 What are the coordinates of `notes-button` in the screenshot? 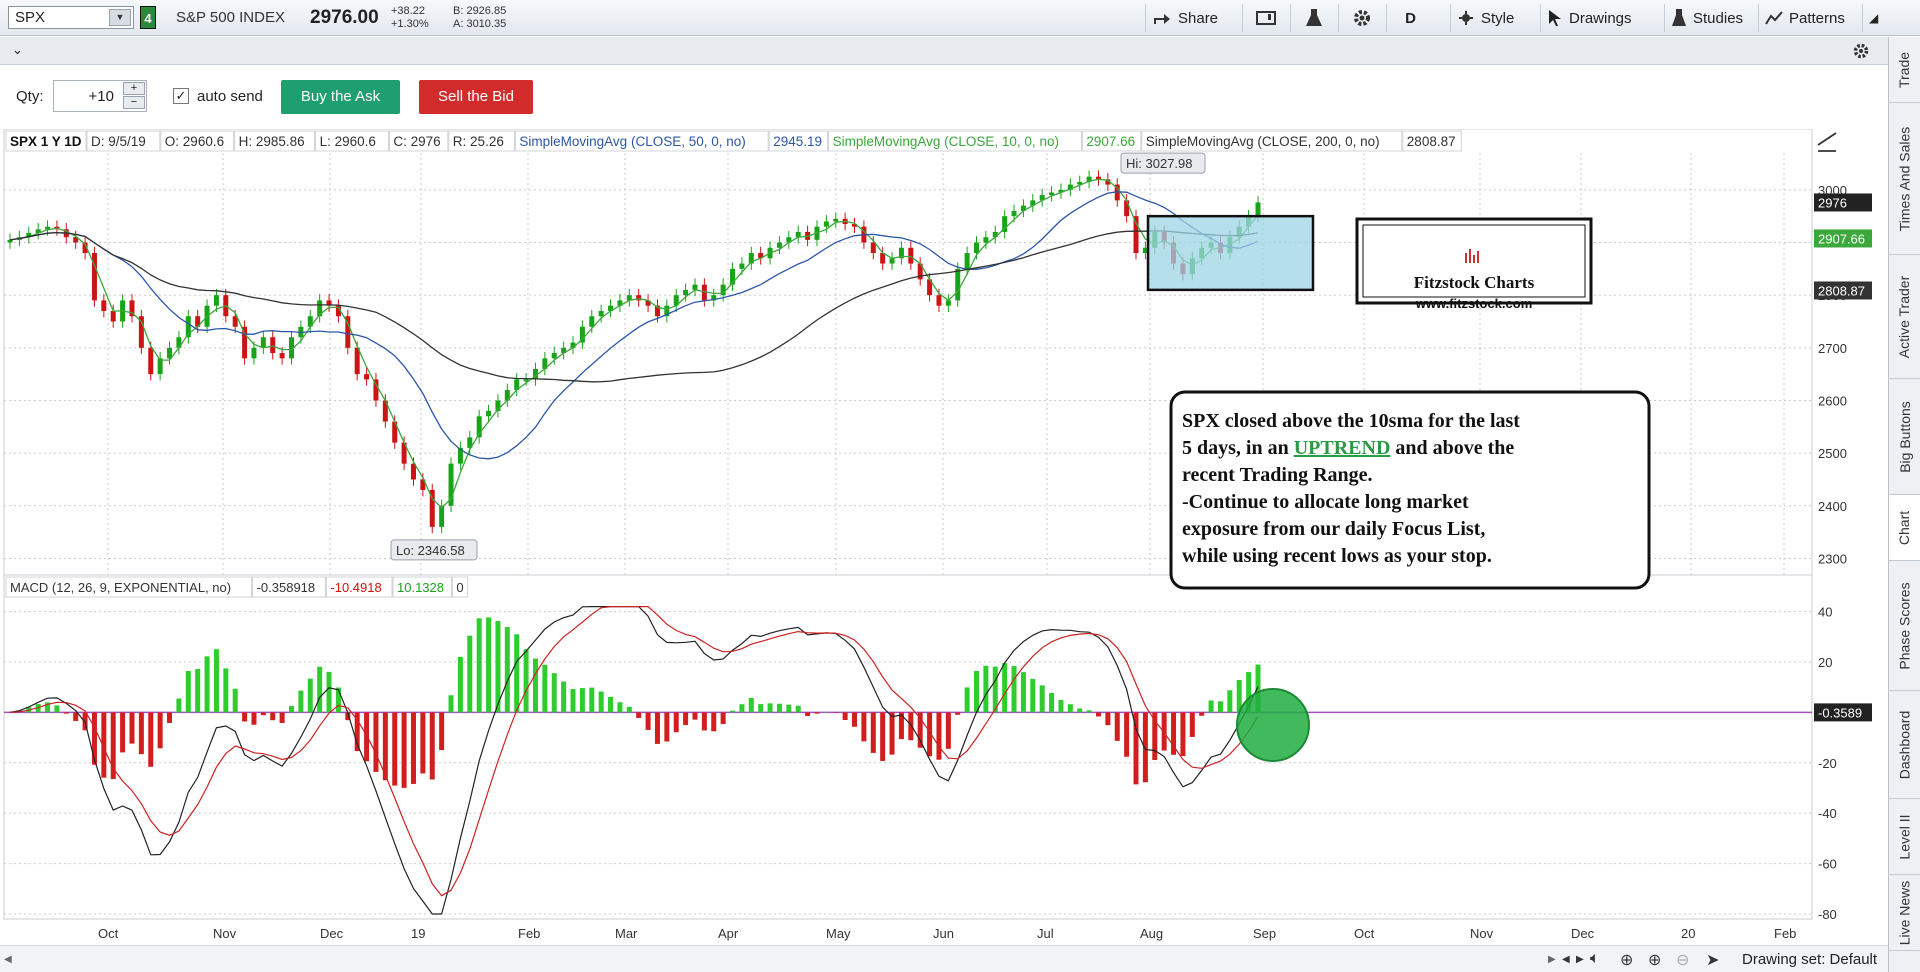 It's located at (1265, 18).